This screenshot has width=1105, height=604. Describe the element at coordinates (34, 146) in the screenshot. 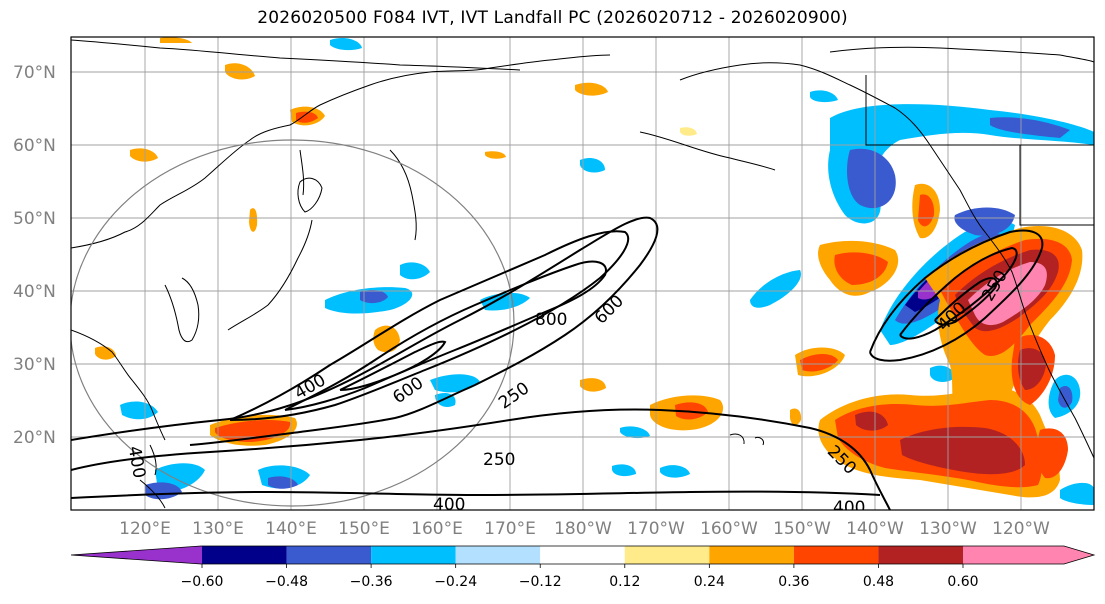

I see `lat-label: 60°N` at that location.